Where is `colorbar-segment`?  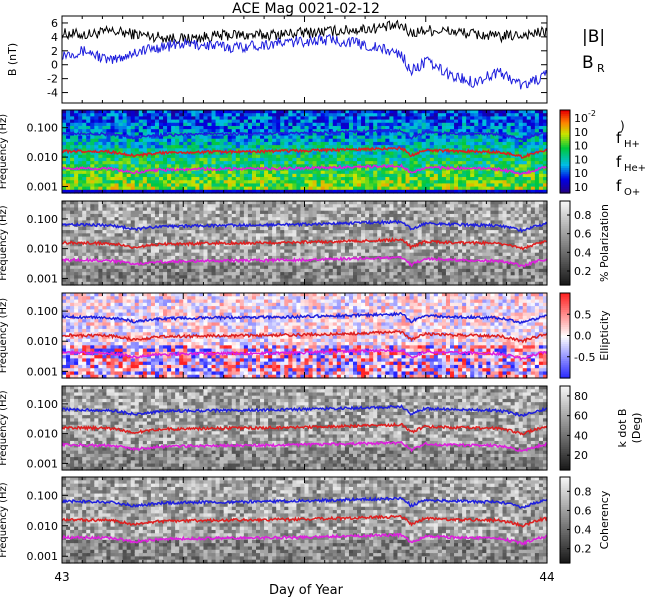
colorbar-segment is located at coordinates (565, 178).